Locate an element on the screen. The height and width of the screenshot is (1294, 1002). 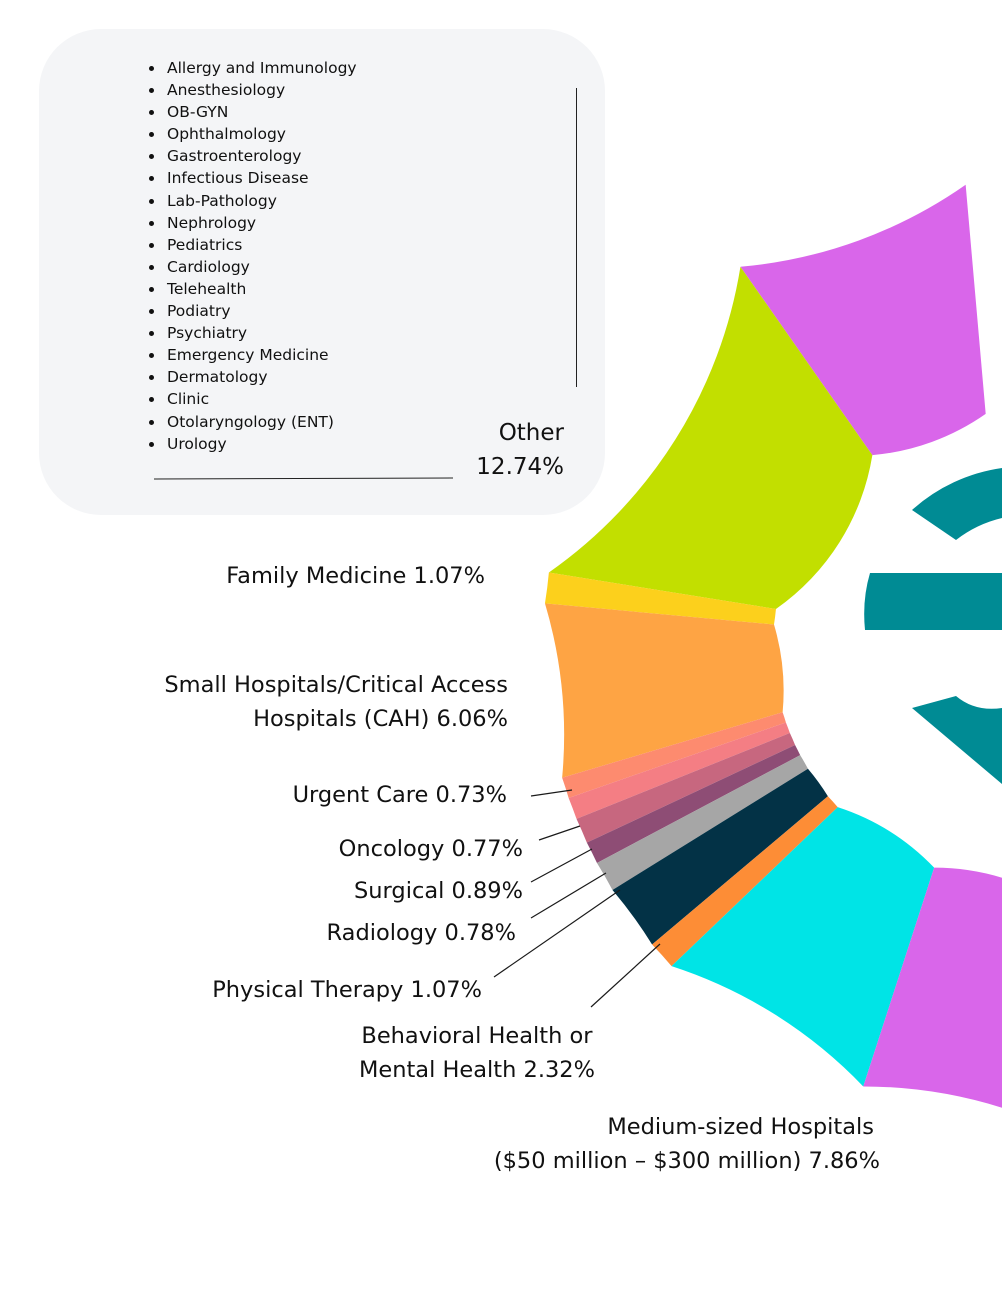
label-urgent-care: Urgent Care 0.73% is located at coordinates (400, 795).